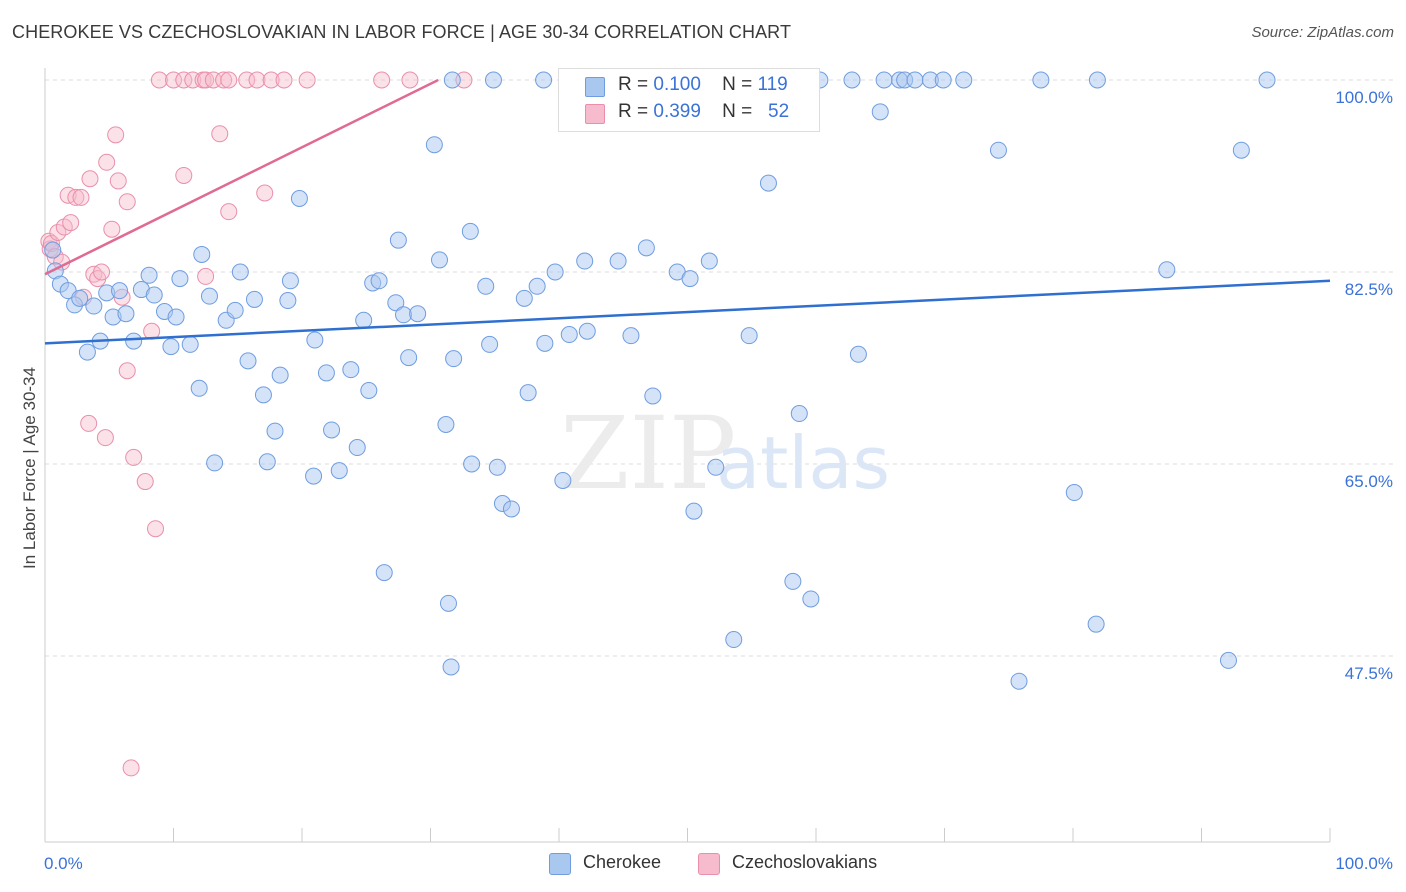 Image resolution: width=1406 pixels, height=892 pixels. I want to click on legend-n-value: 119, so click(772, 84).